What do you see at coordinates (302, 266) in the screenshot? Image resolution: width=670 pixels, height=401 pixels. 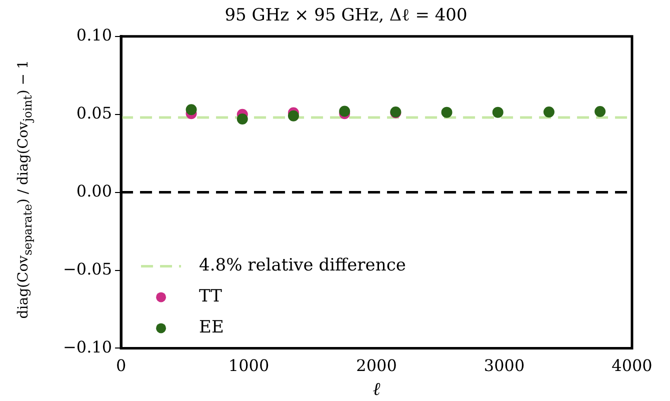 I see `legend-label: 4.8% relative difference` at bounding box center [302, 266].